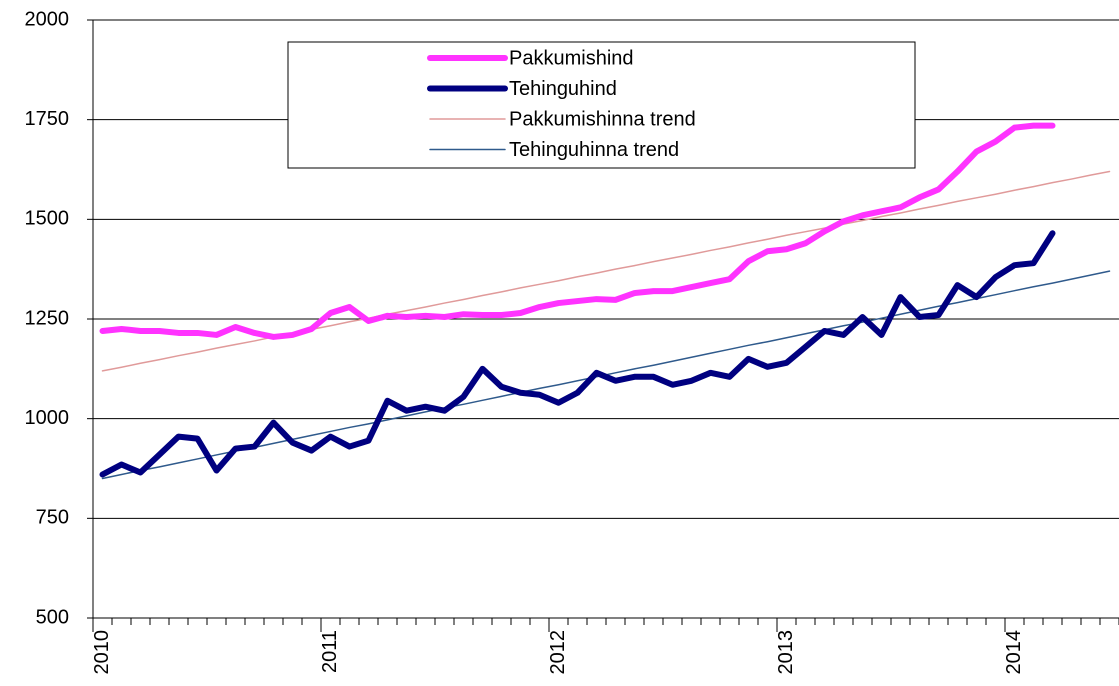 The height and width of the screenshot is (686, 1119). Describe the element at coordinates (571, 58) in the screenshot. I see `legend-label: Pakkumishind` at that location.